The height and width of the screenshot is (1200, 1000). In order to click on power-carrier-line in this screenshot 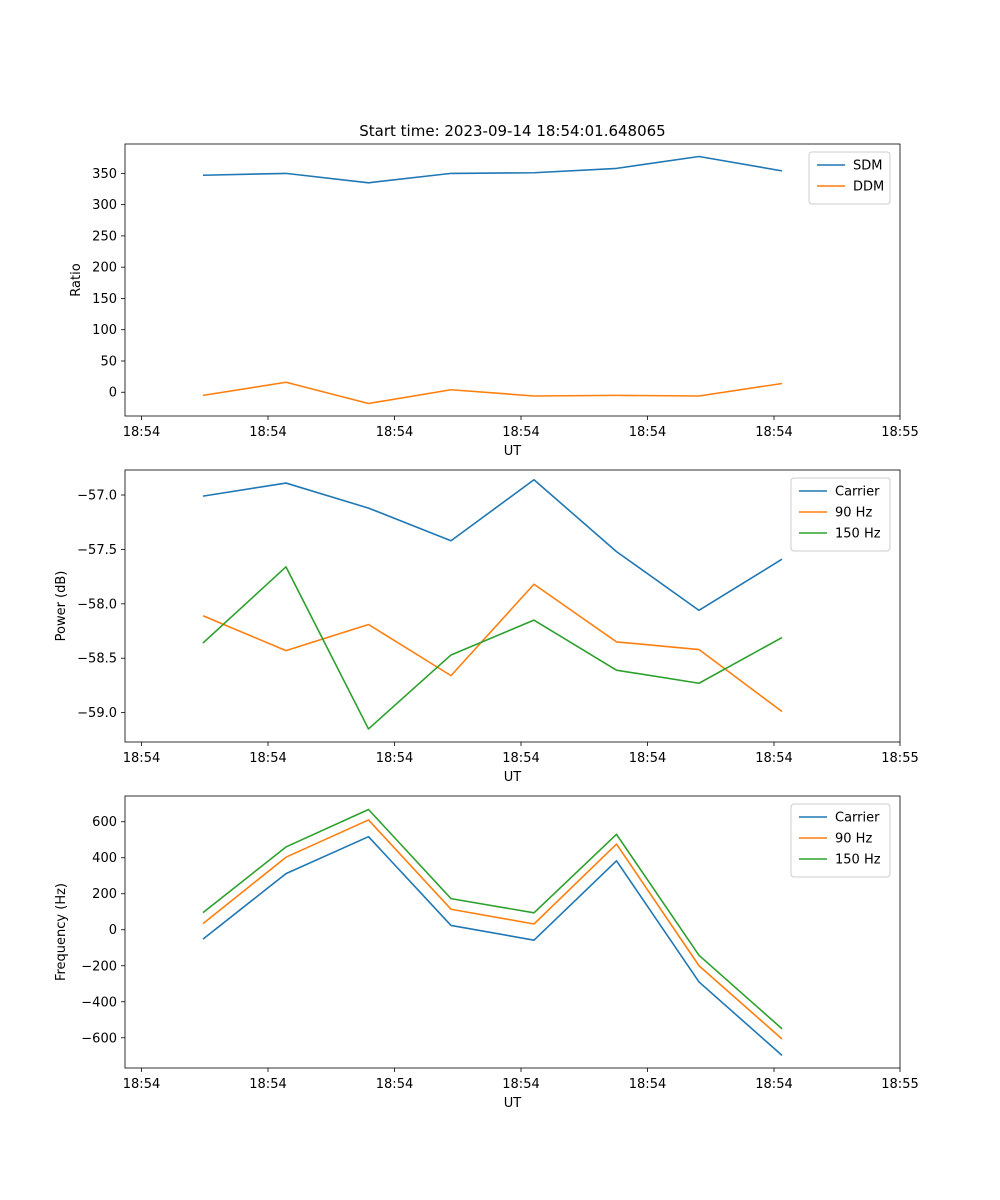, I will do `click(492, 545)`.